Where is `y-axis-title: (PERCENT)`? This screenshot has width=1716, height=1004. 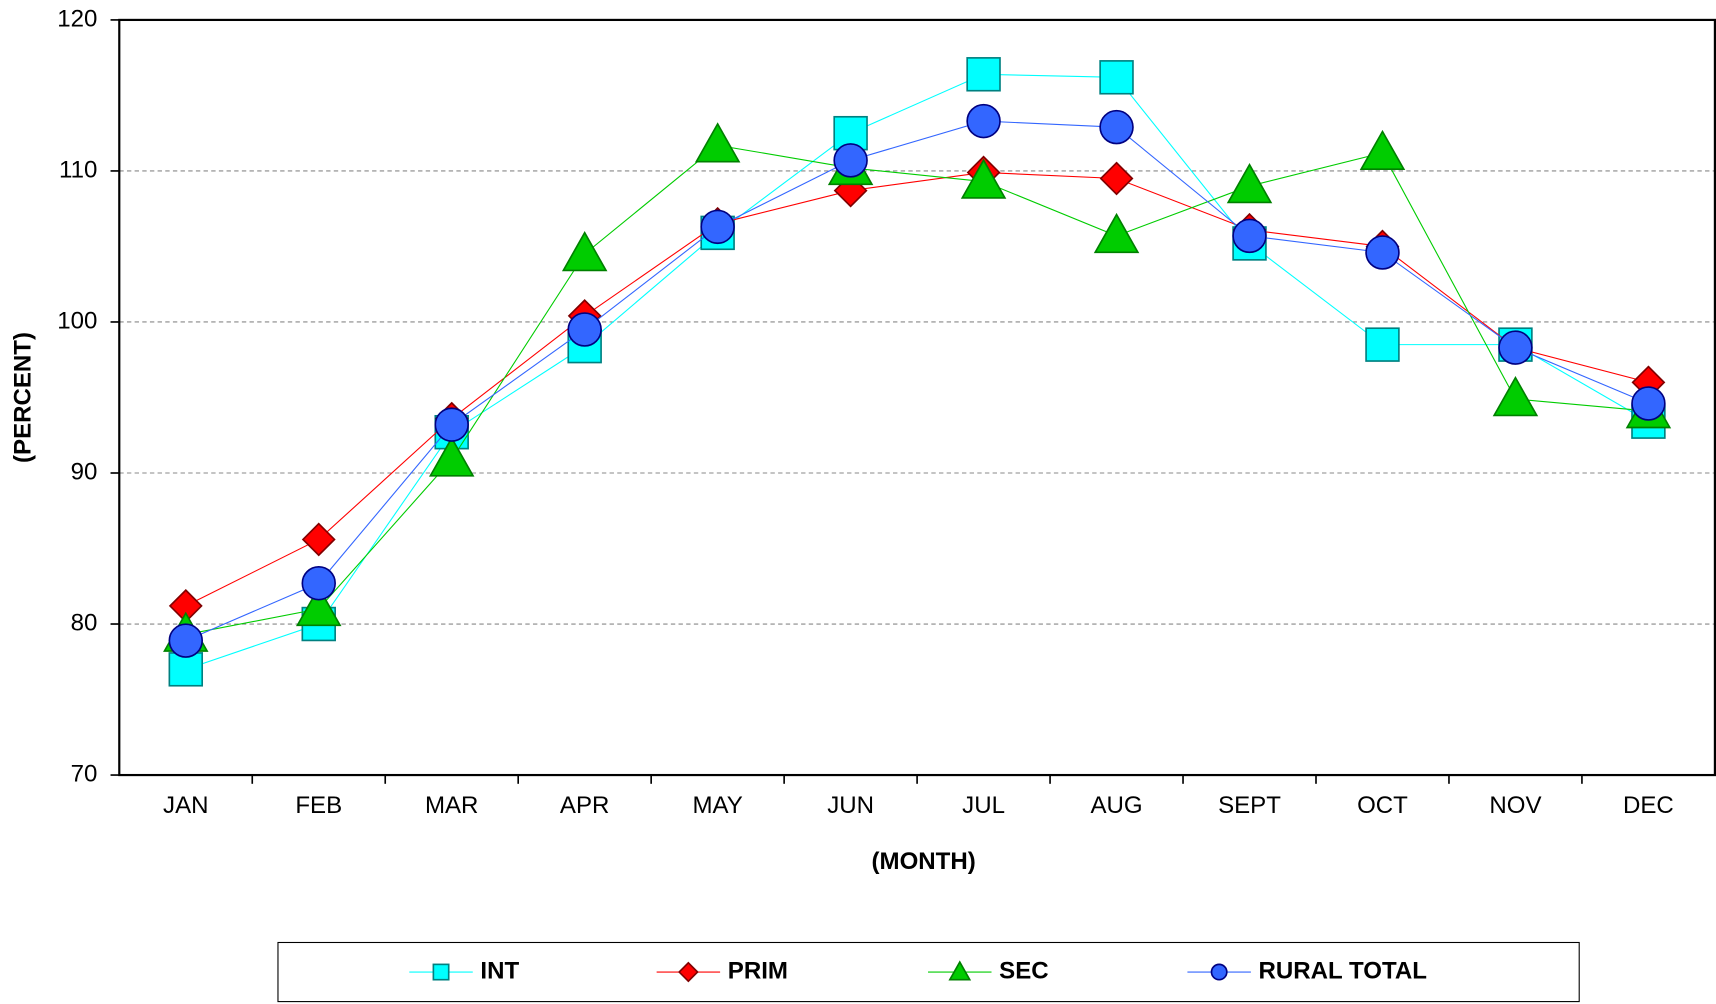 y-axis-title: (PERCENT) is located at coordinates (22, 397).